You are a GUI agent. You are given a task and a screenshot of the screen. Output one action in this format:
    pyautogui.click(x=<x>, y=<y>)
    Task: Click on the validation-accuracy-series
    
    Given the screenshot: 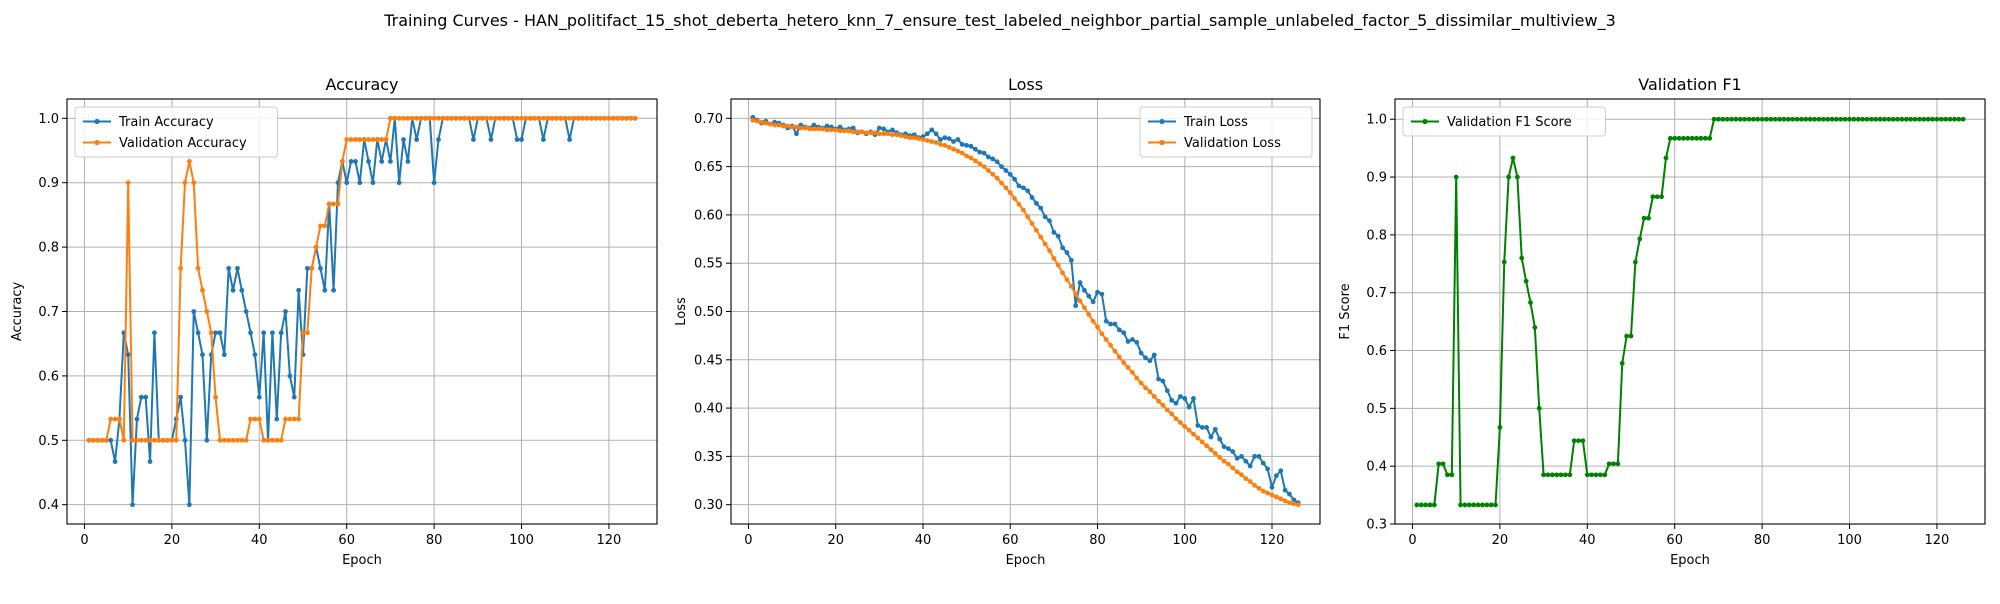 What is the action you would take?
    pyautogui.click(x=362, y=279)
    